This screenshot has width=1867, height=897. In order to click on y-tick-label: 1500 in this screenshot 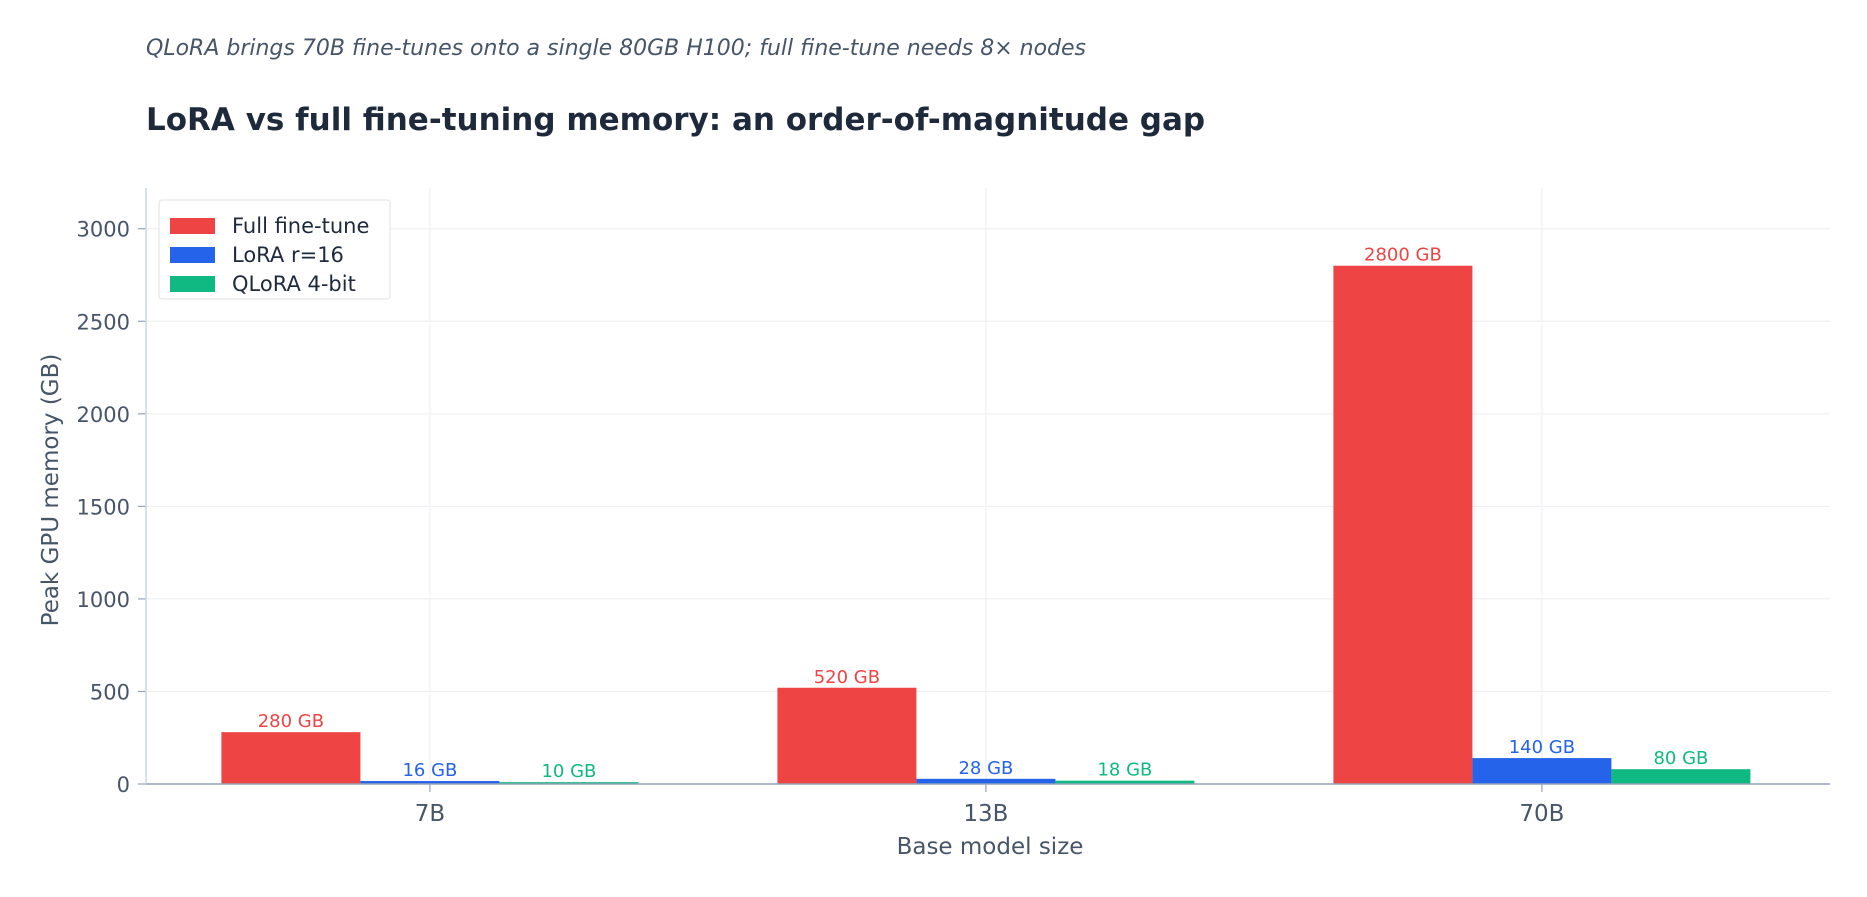, I will do `click(103, 507)`.